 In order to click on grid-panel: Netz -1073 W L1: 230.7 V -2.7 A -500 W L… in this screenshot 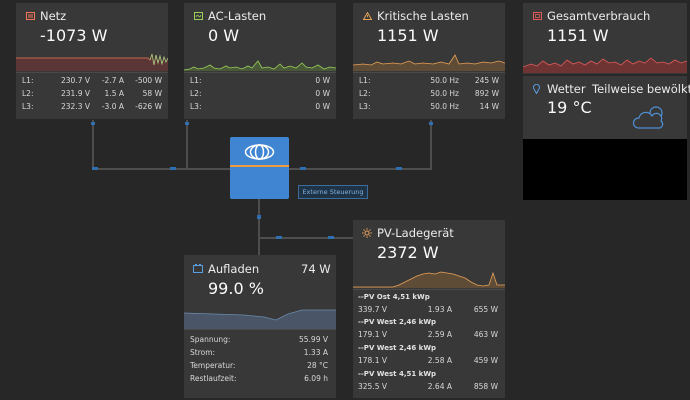, I will do `click(92, 61)`.